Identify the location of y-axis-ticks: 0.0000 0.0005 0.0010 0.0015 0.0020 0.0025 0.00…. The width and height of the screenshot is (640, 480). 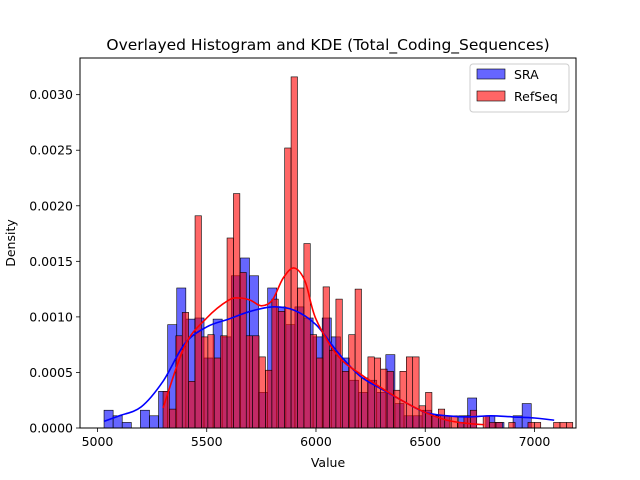
(54, 261).